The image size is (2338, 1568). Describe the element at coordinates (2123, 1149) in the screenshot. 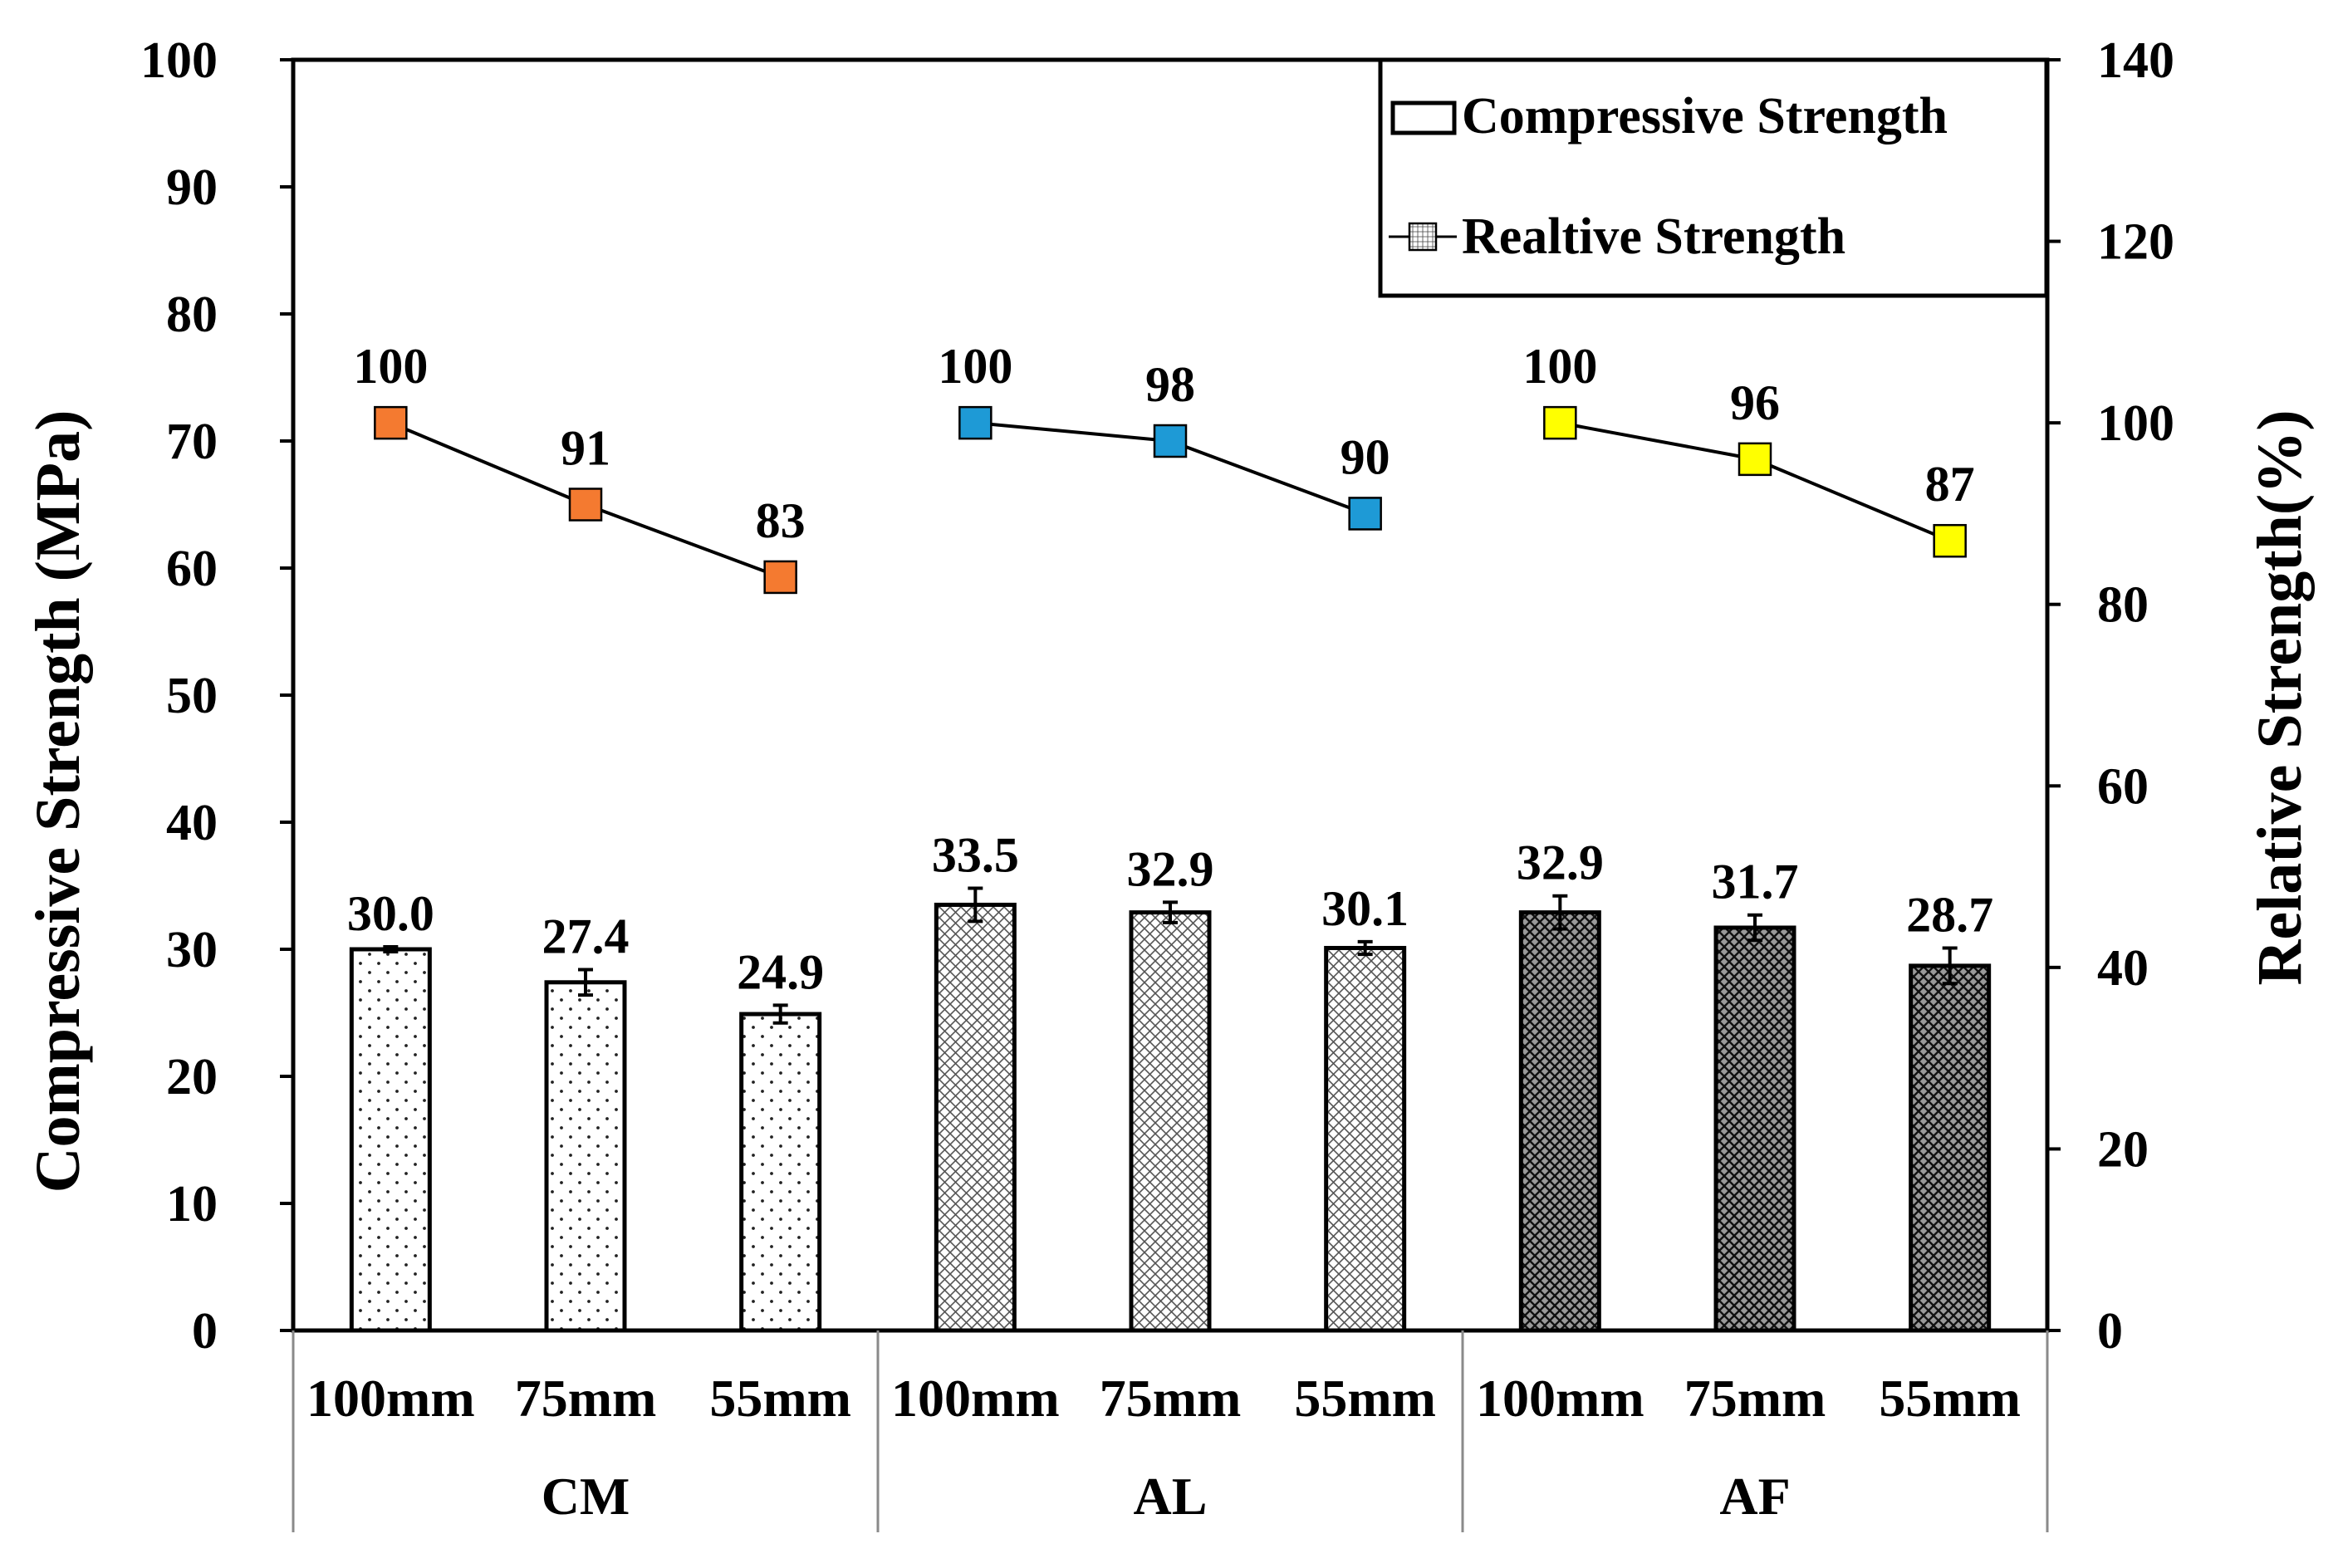

I see `right-axis-tick-label: 20` at that location.